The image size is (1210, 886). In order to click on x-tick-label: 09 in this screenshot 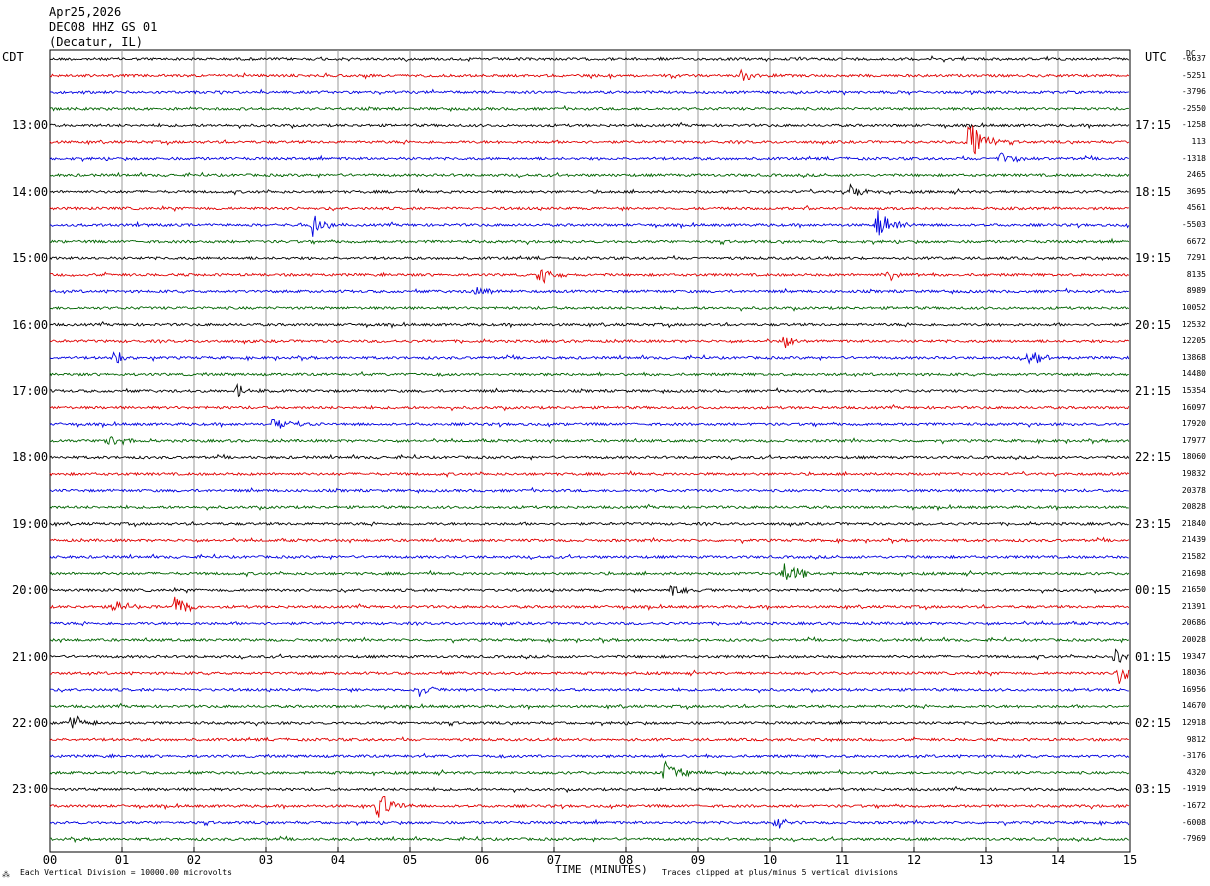, I will do `click(698, 860)`.